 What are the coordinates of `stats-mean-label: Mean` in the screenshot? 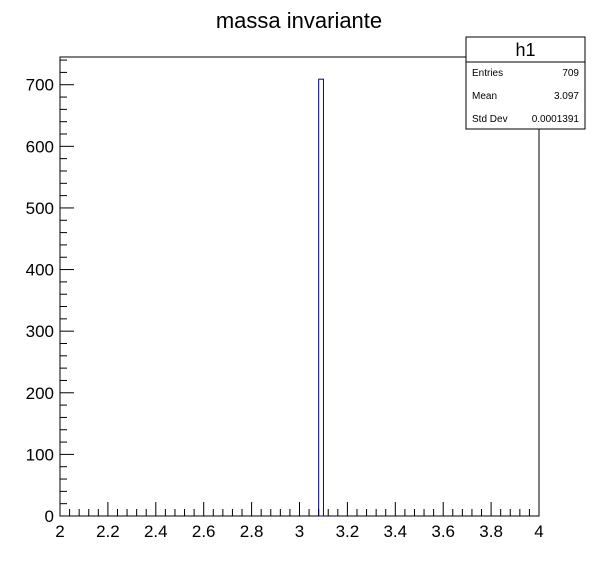 It's located at (484, 96).